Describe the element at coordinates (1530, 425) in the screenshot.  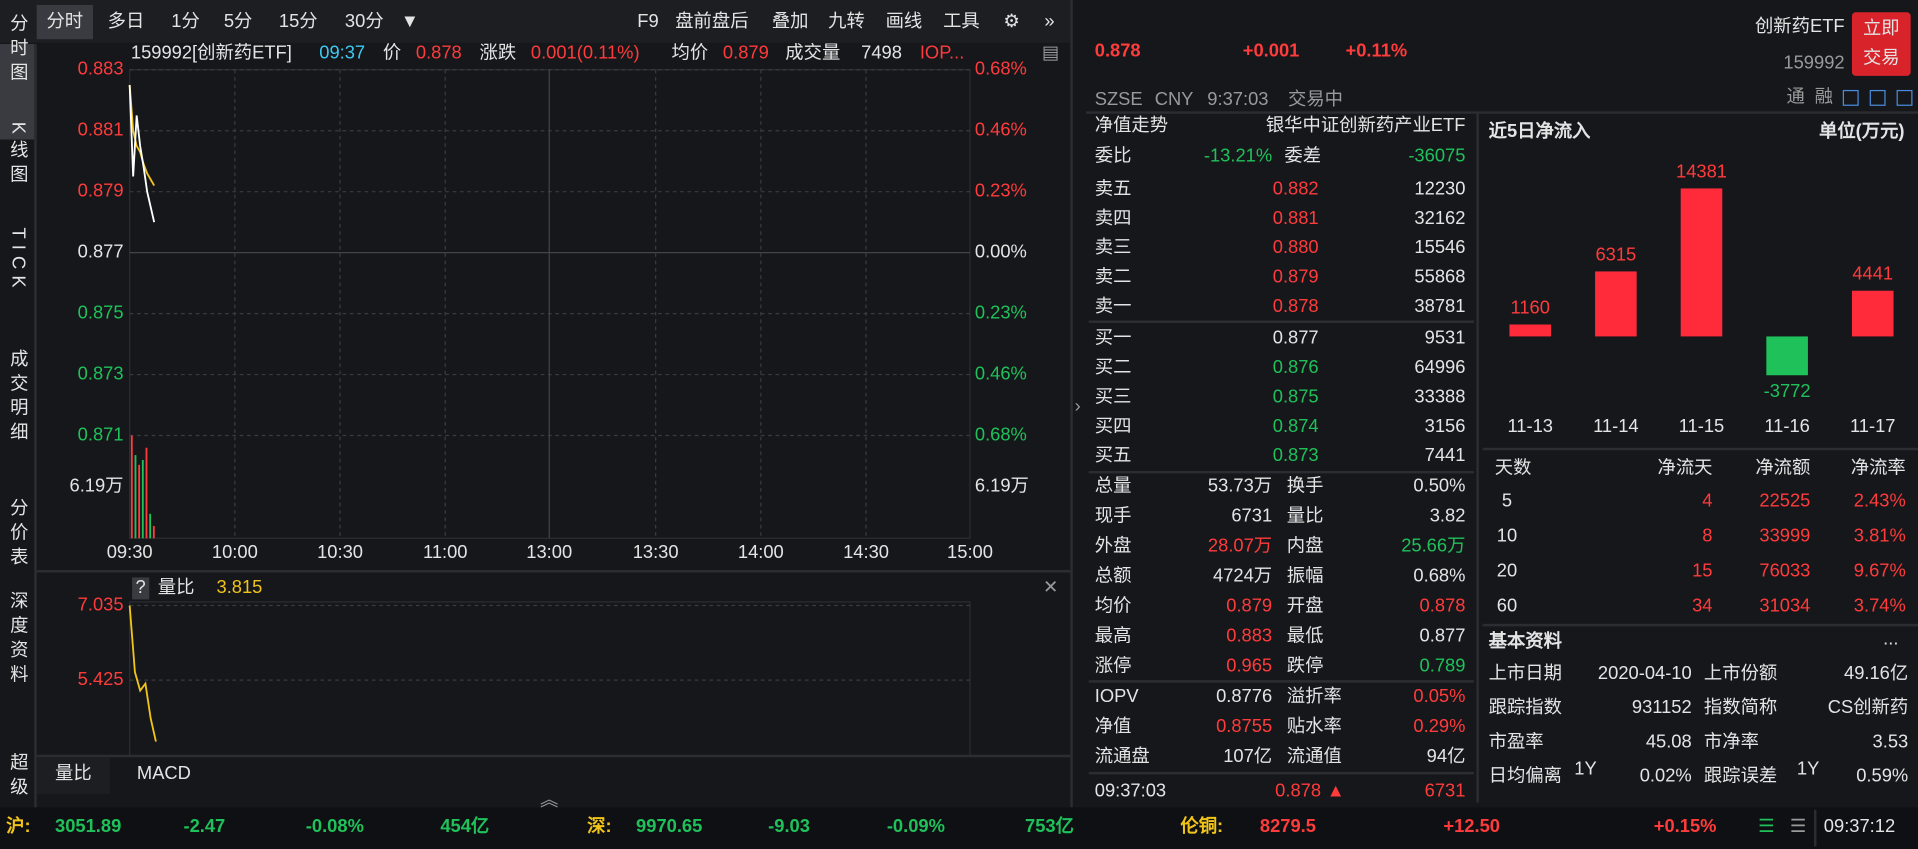
I see `flow-date: 11-13` at that location.